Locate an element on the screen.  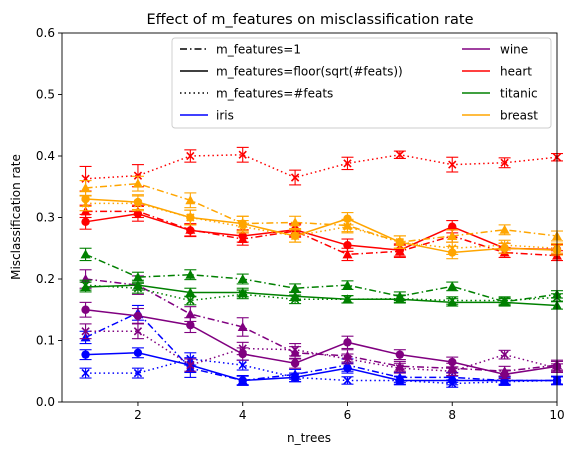
legend-label: titanic is located at coordinates (519, 94).